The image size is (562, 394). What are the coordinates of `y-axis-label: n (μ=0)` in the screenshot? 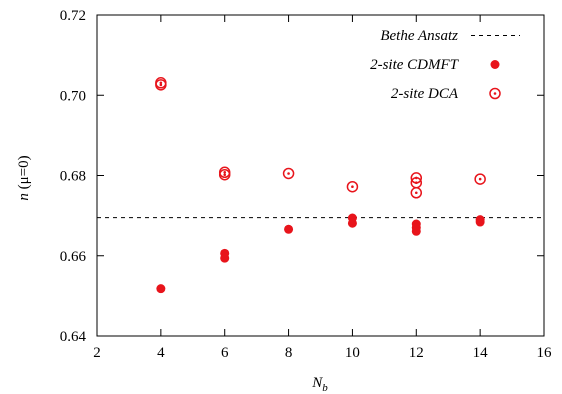 It's located at (24, 177).